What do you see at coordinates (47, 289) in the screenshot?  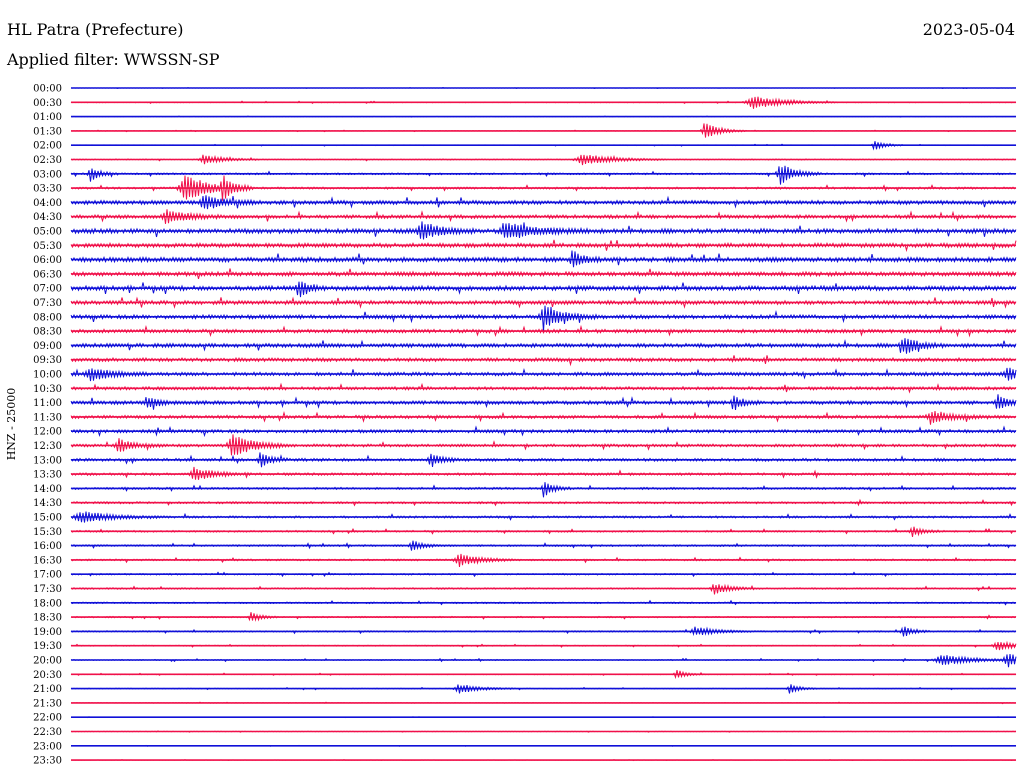 I see `time-tick-label: 07:00` at bounding box center [47, 289].